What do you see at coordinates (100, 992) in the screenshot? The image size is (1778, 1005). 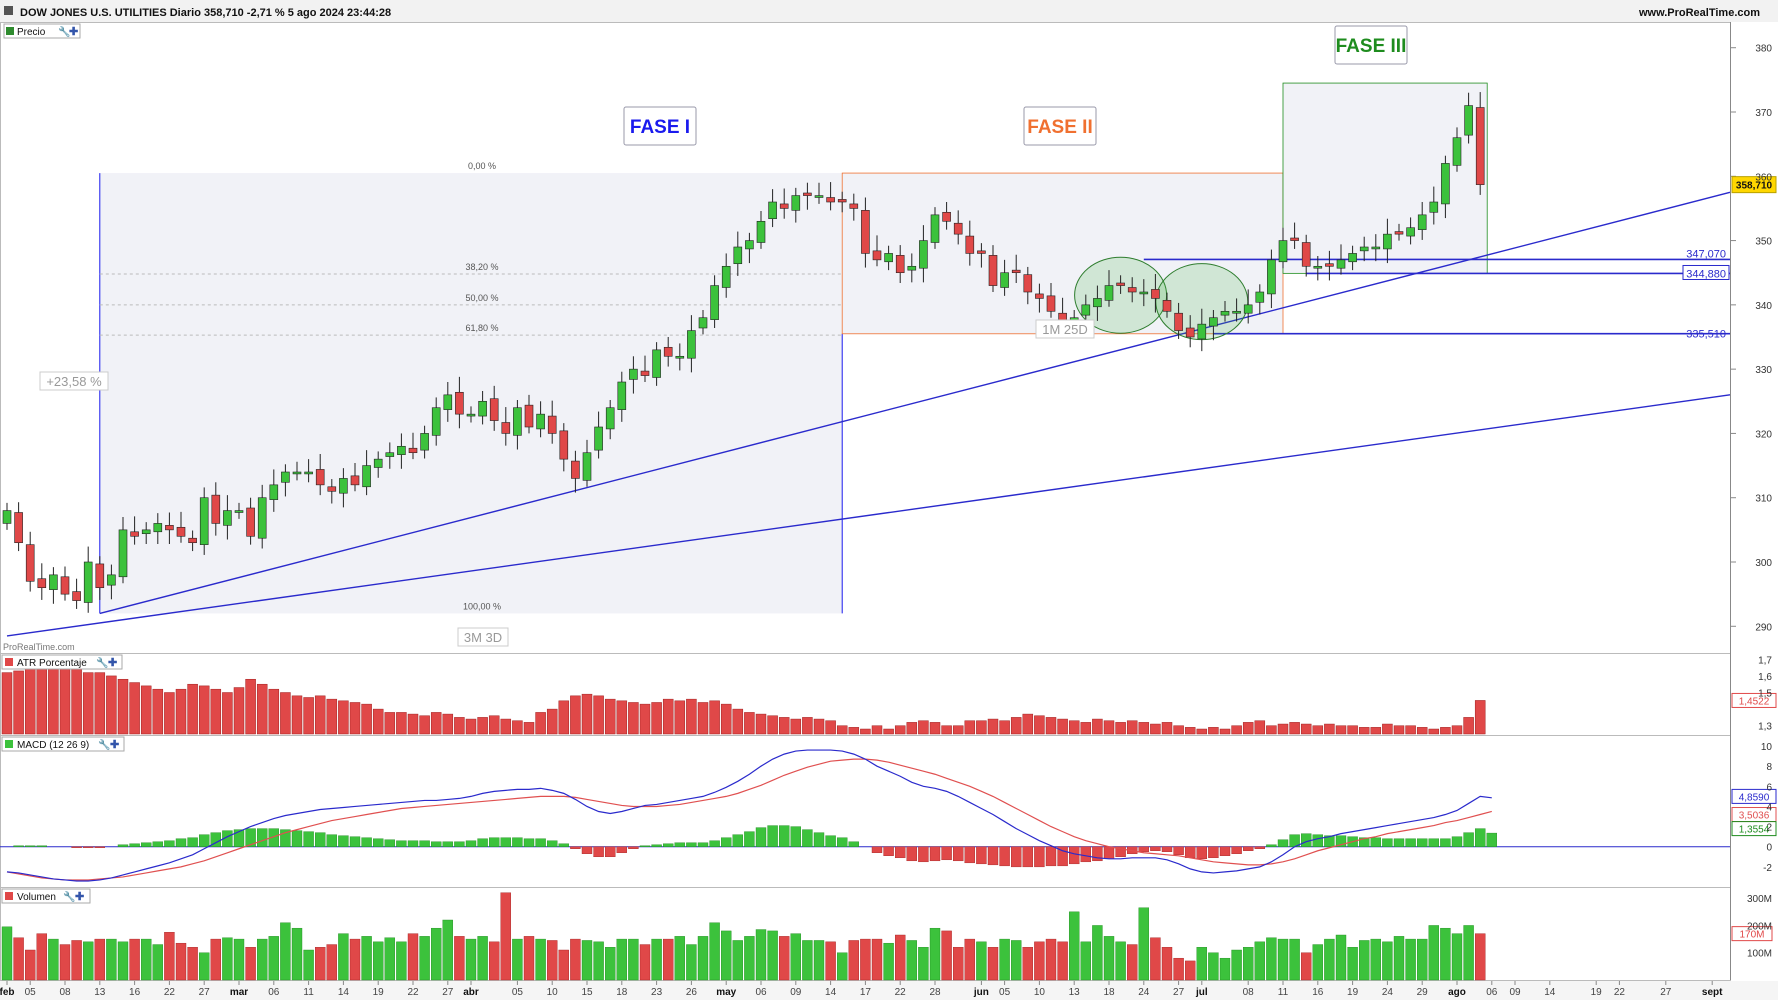 I see `x-tick-label: 13` at bounding box center [100, 992].